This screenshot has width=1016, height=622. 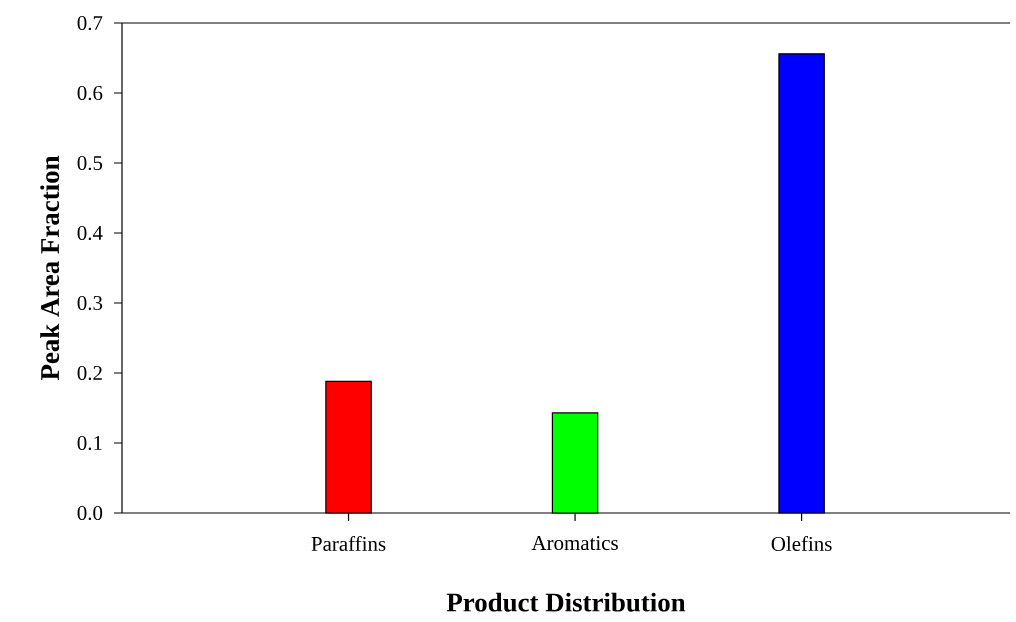 I want to click on y-tick-label: 0.0, so click(x=90, y=513).